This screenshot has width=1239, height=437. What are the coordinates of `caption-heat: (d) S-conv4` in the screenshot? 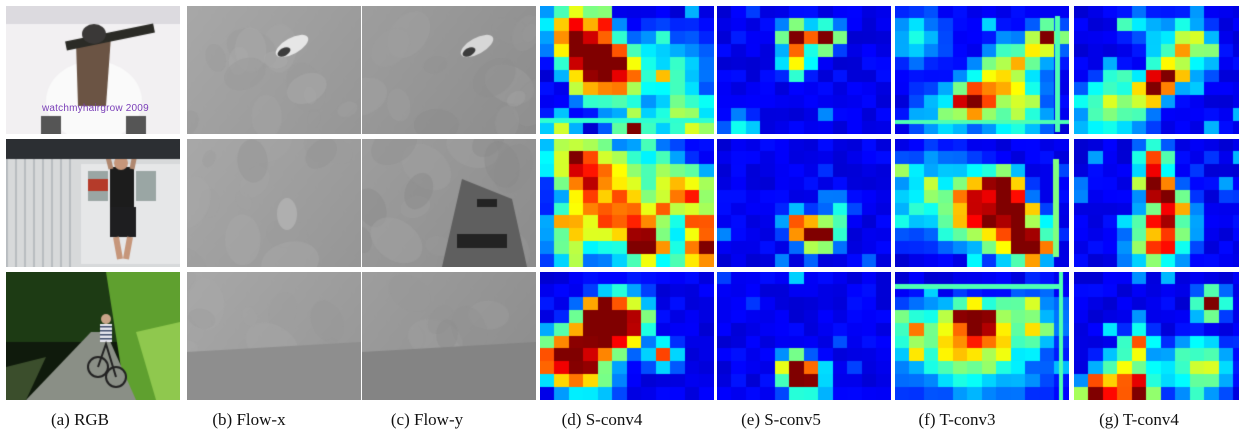 It's located at (602, 419).